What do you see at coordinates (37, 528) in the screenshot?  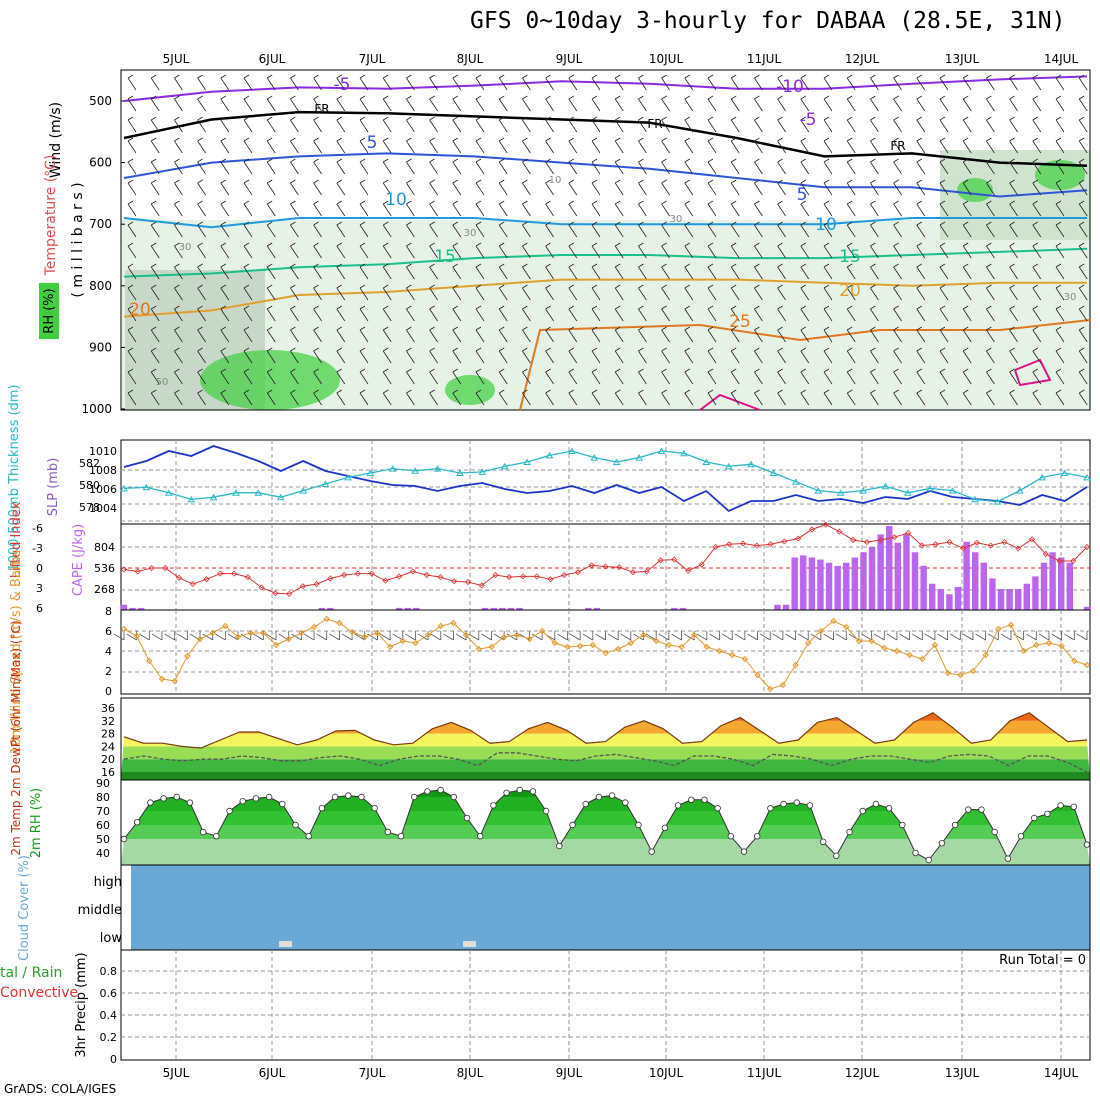 I see `li-tick-label: -6` at bounding box center [37, 528].